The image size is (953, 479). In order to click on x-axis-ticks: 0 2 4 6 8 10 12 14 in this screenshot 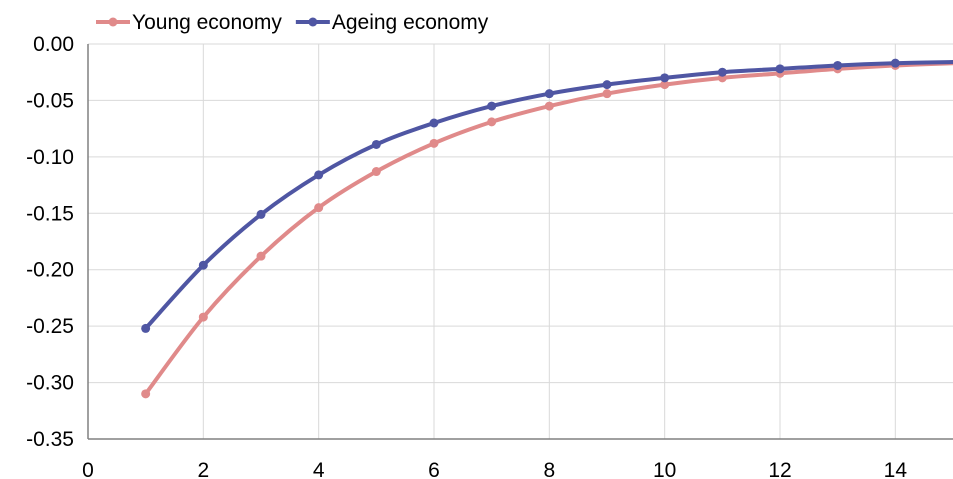, I will do `click(494, 469)`.